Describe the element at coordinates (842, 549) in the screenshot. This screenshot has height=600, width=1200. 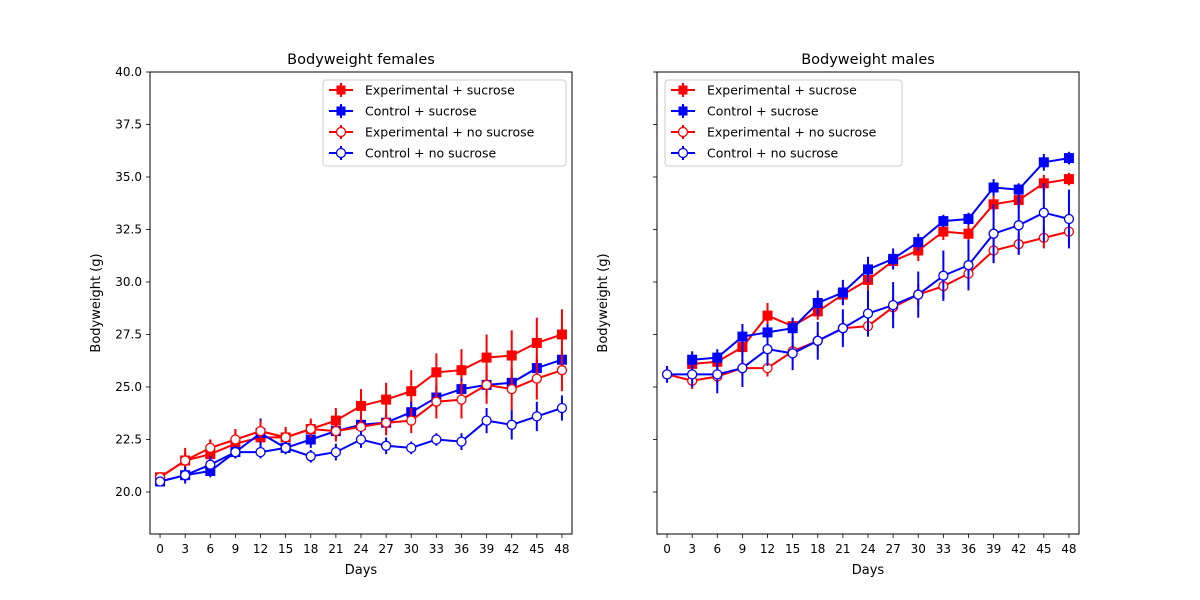
I see `x-tick-label: 21` at that location.